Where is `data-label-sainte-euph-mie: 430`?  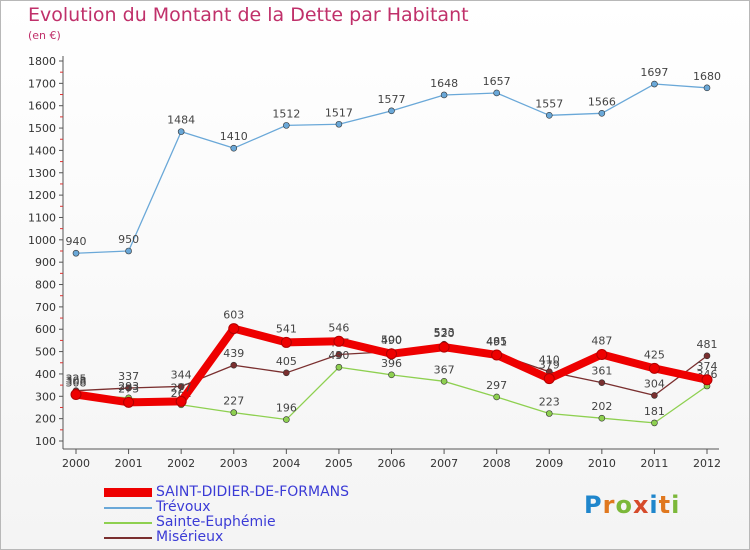 data-label-sainte-euph-mie: 430 is located at coordinates (338, 355).